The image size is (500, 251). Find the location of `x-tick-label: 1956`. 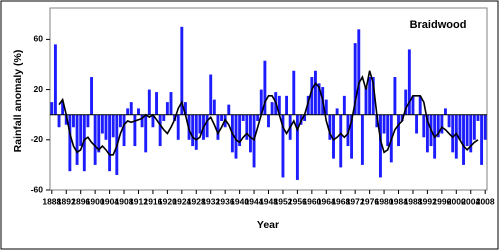

x-tick-label: 1956 is located at coordinates (297, 201).